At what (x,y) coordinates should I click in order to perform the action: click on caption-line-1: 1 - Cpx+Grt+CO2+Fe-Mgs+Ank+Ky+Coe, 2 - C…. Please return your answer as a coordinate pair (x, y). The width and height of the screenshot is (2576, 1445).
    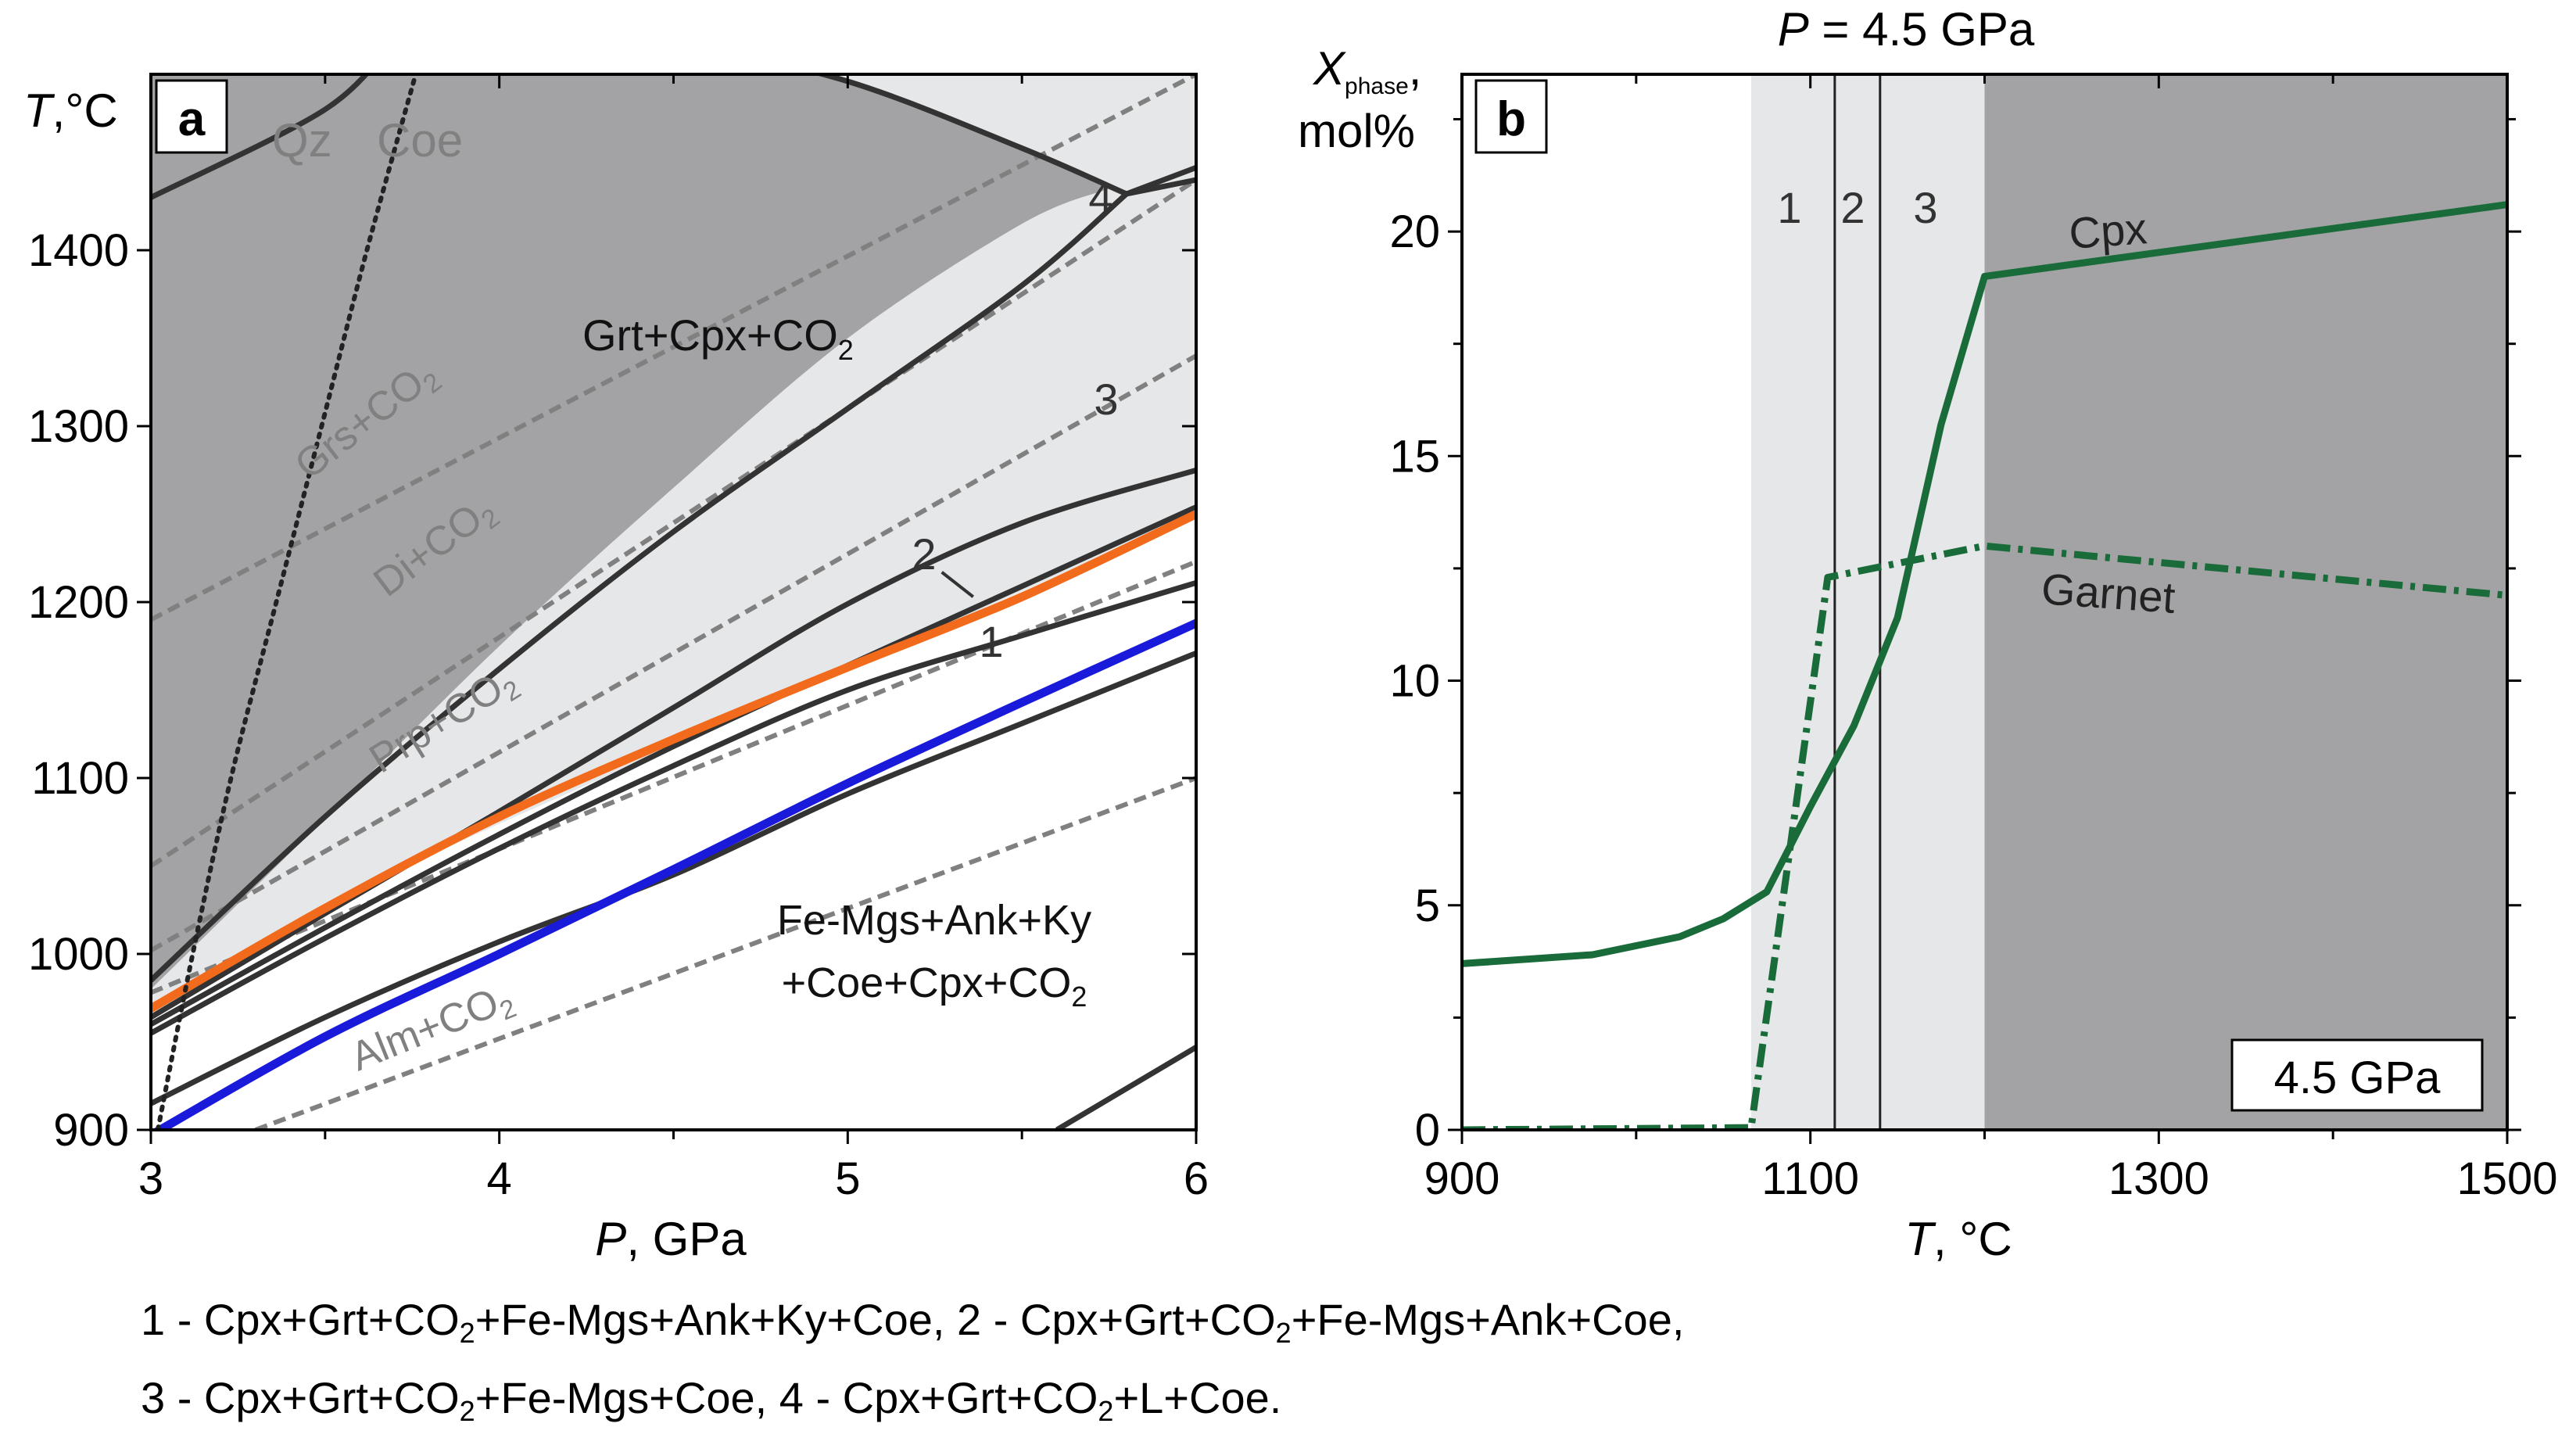
    Looking at the image, I should click on (912, 1322).